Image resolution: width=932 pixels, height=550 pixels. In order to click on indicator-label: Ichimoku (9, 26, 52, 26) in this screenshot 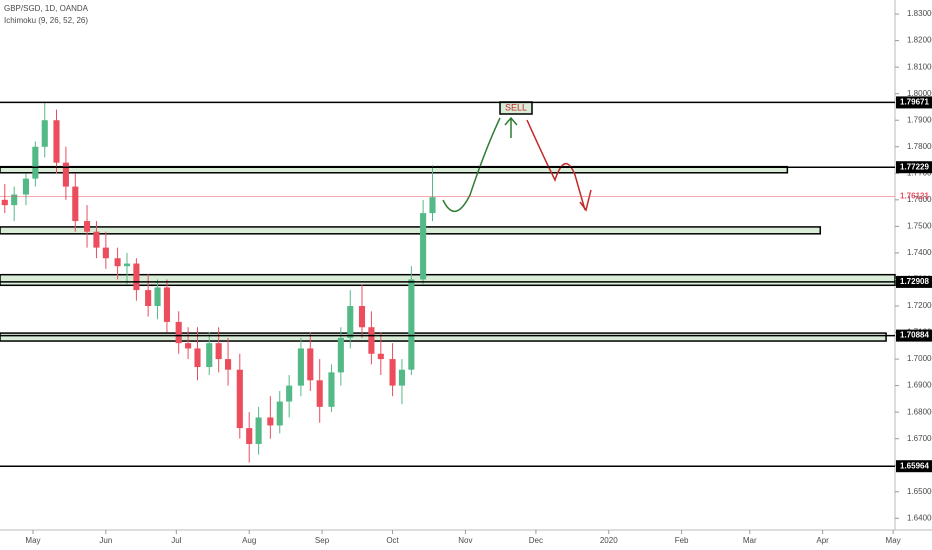, I will do `click(46, 20)`.